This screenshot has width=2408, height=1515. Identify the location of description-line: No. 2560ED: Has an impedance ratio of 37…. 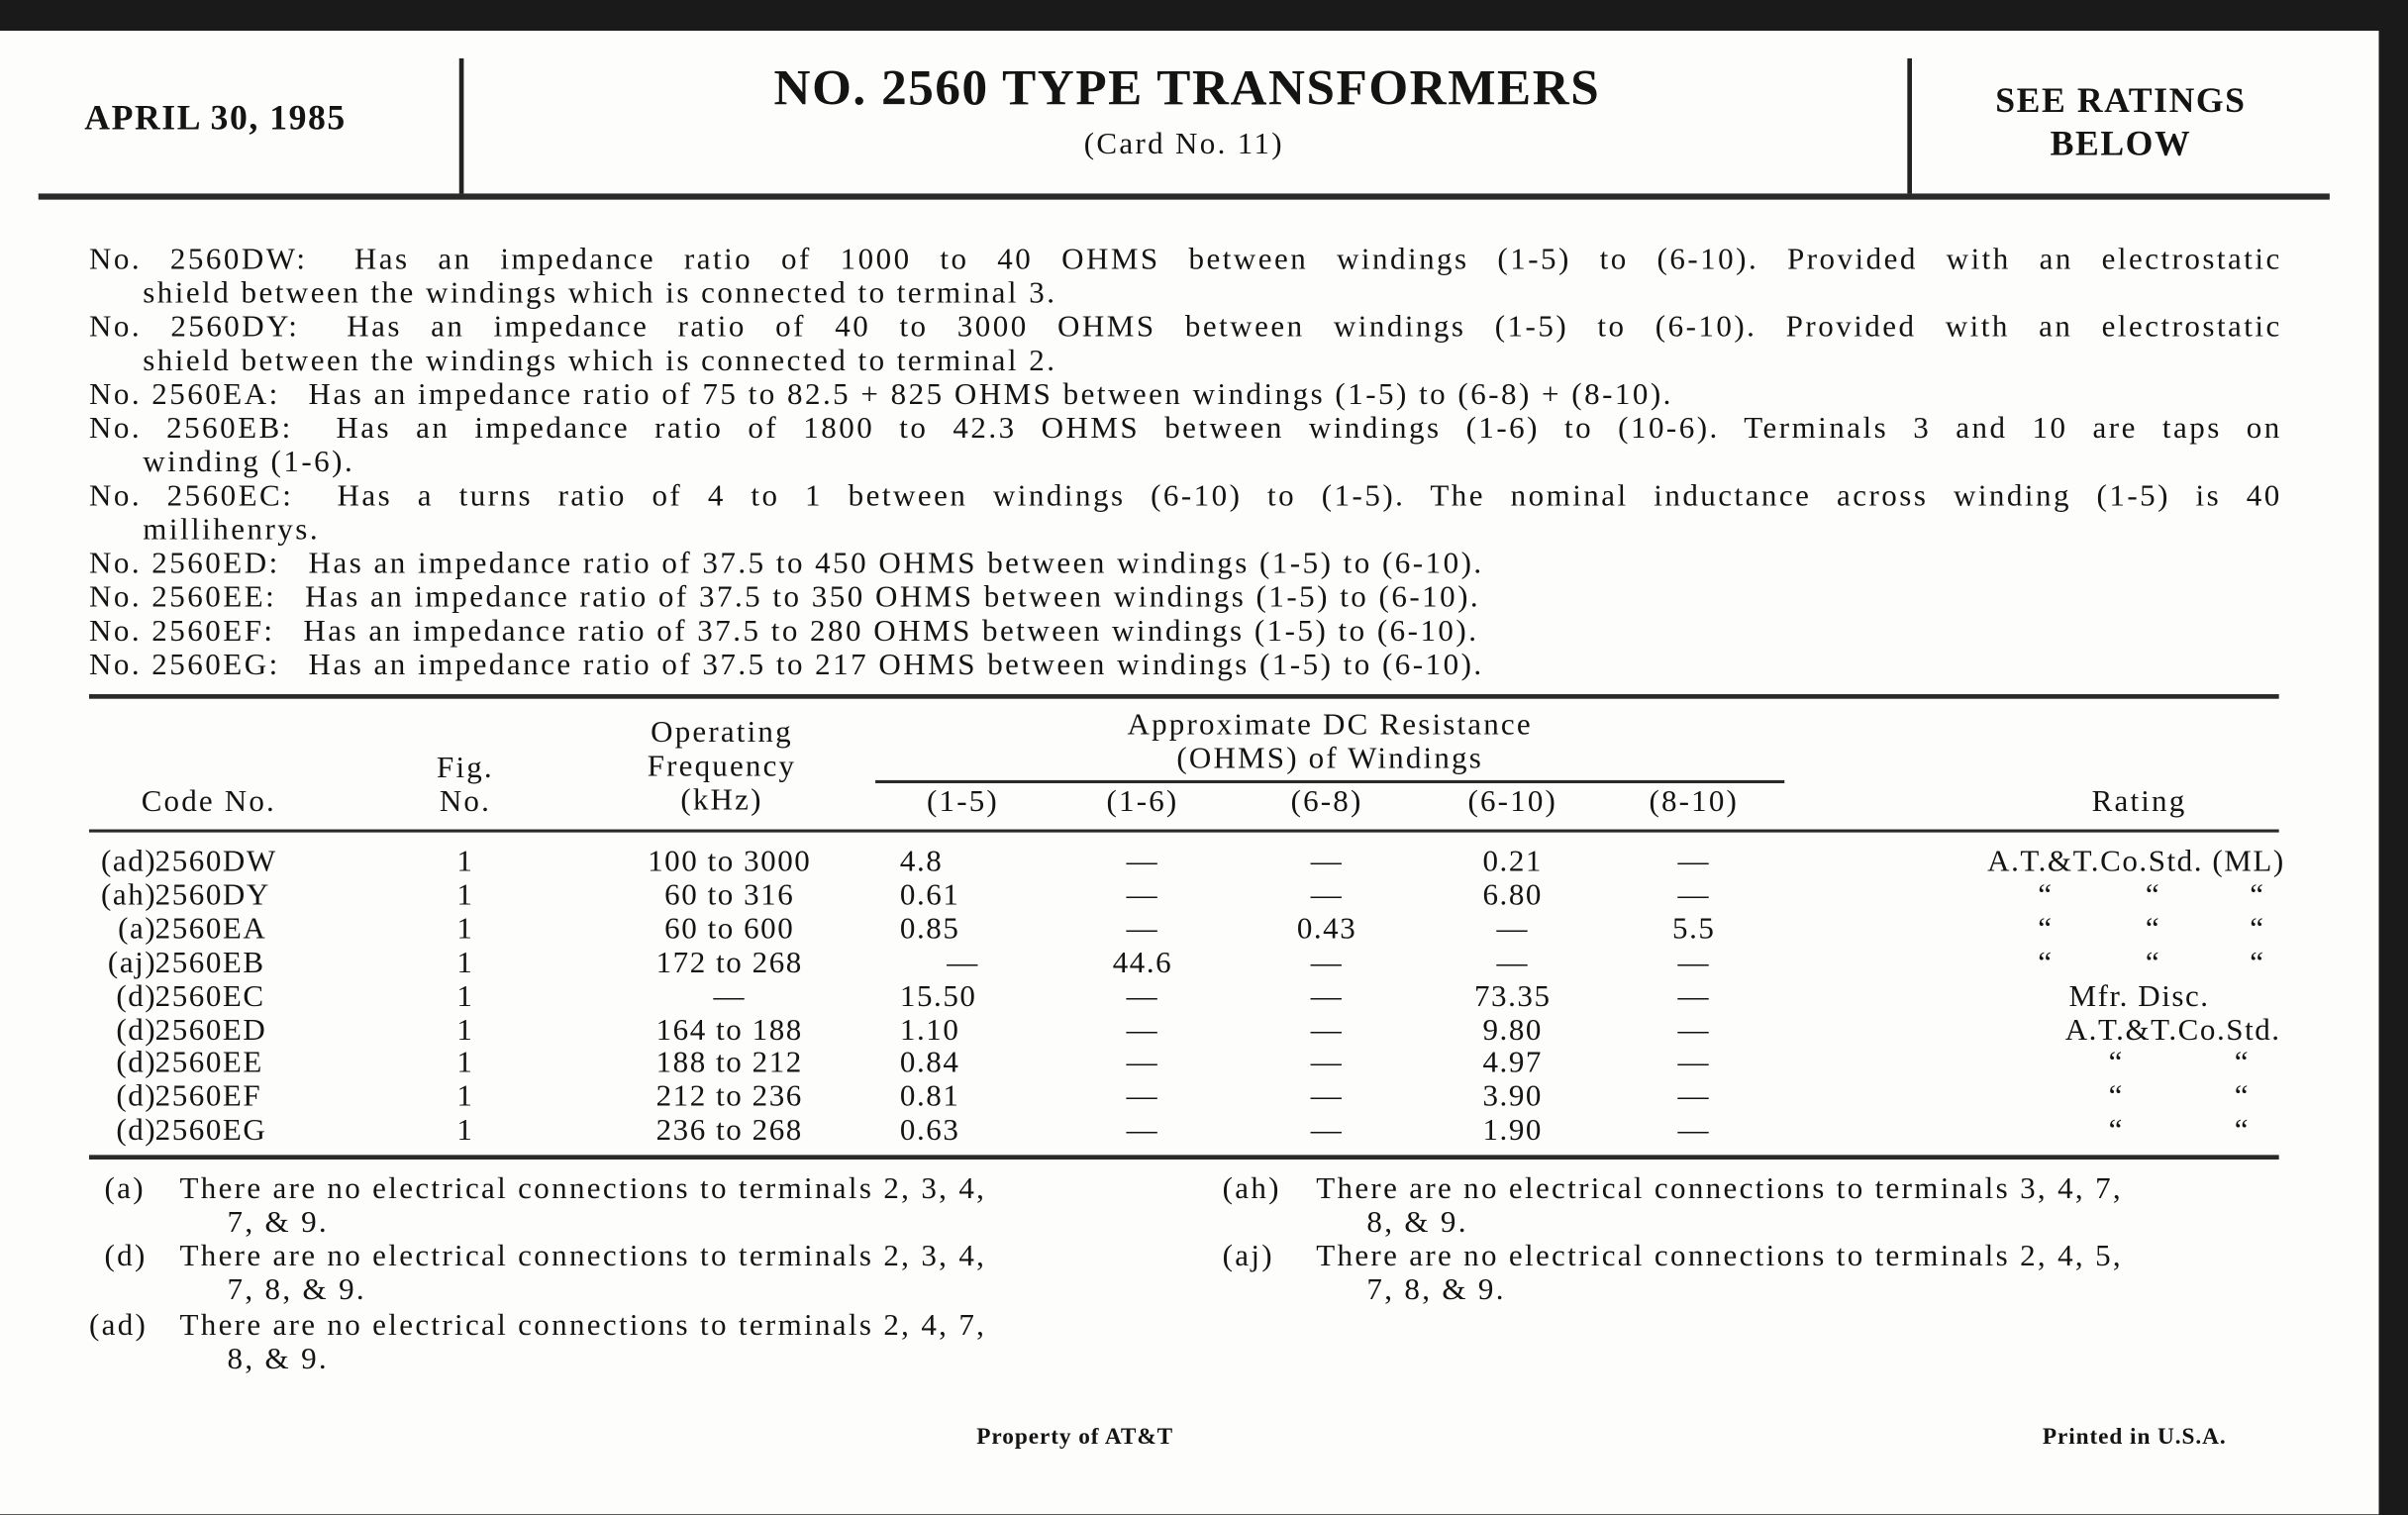
(1185, 563).